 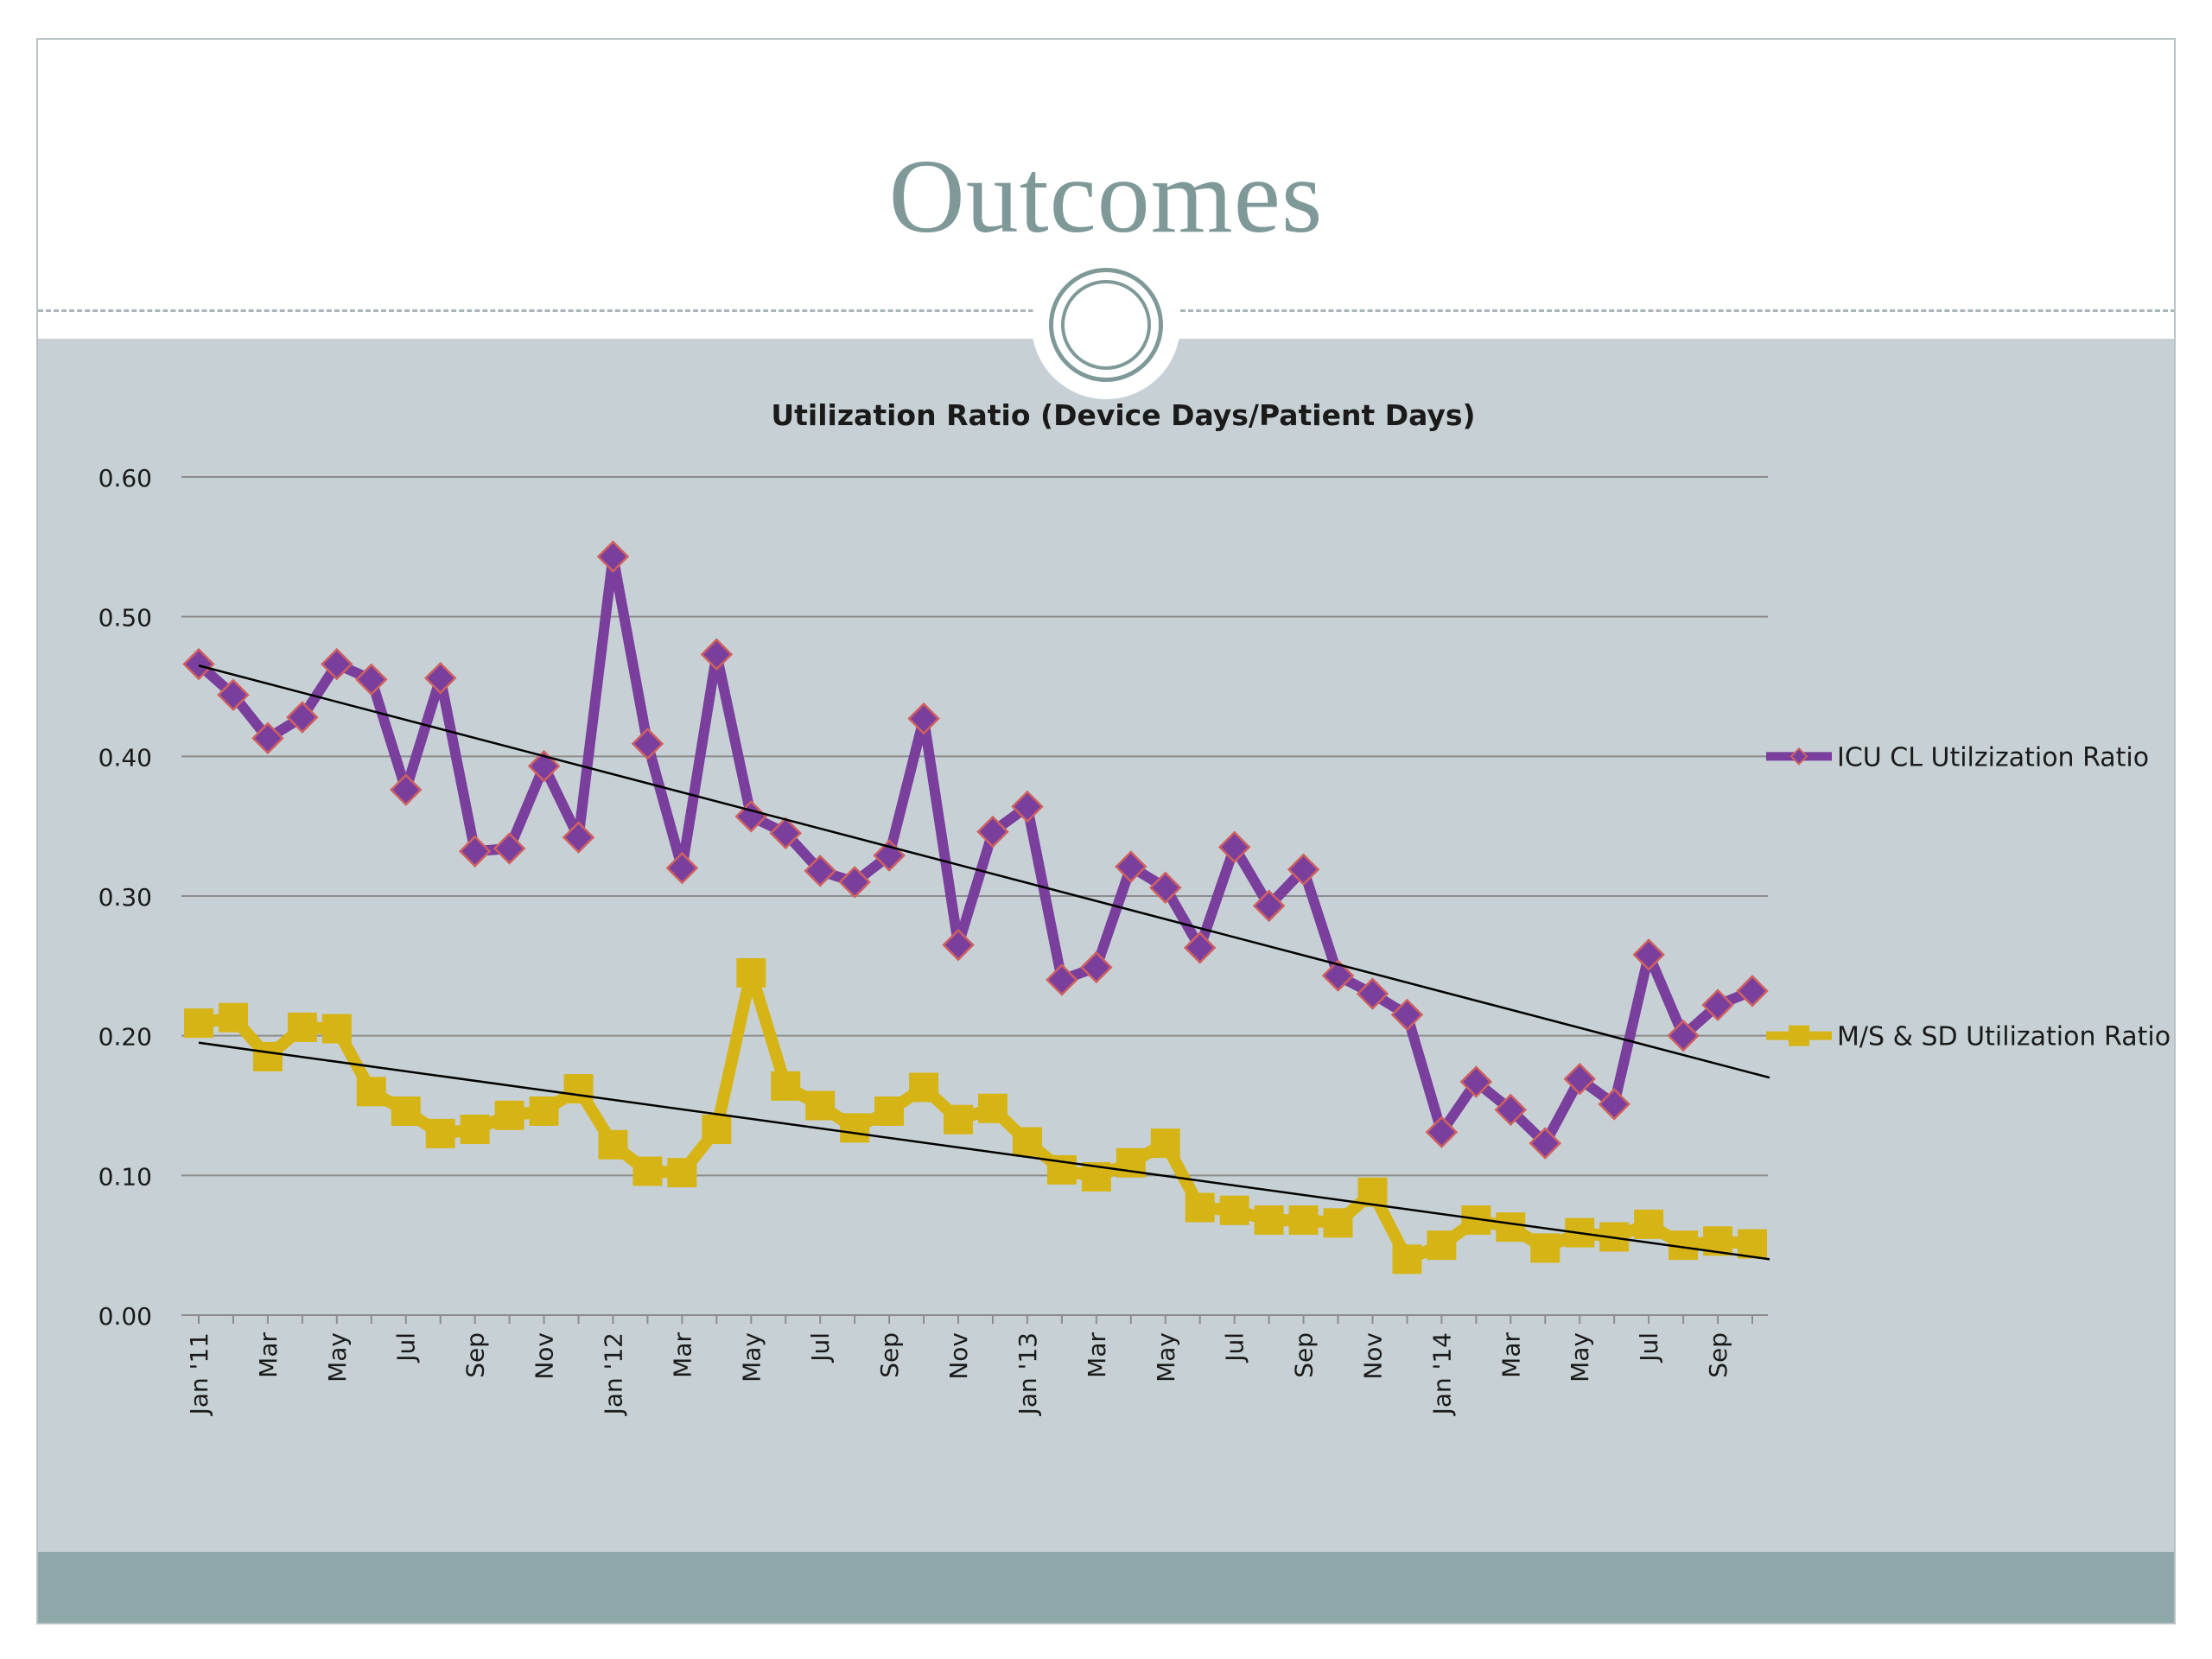 What do you see at coordinates (543, 310) in the screenshot?
I see `title-divider-left` at bounding box center [543, 310].